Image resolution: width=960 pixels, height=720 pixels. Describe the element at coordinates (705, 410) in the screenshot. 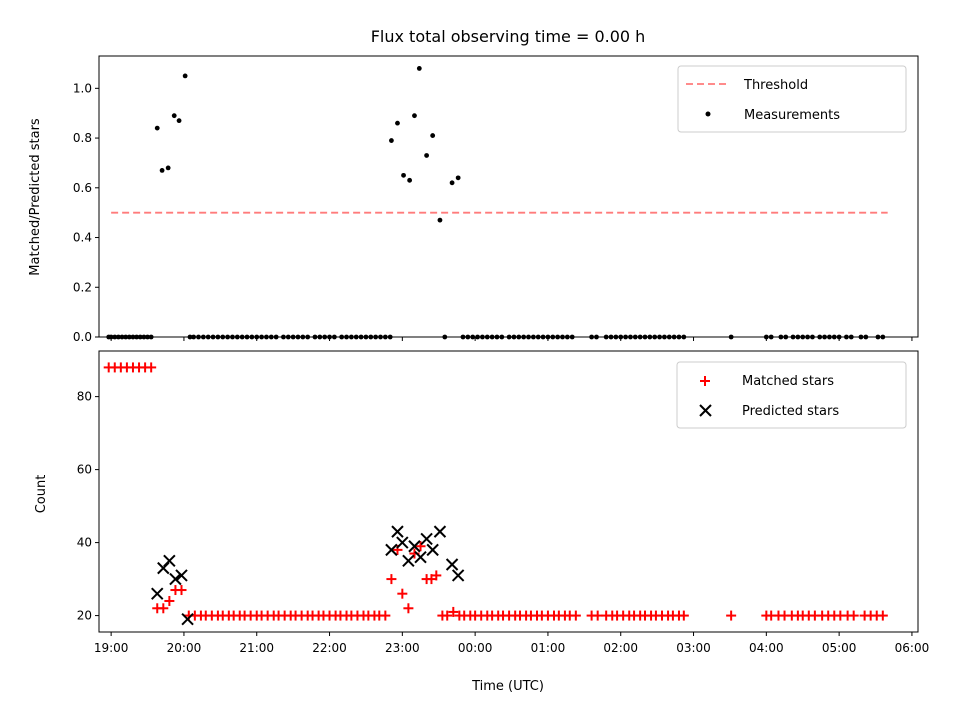

I see `legend-predicted-marker` at that location.